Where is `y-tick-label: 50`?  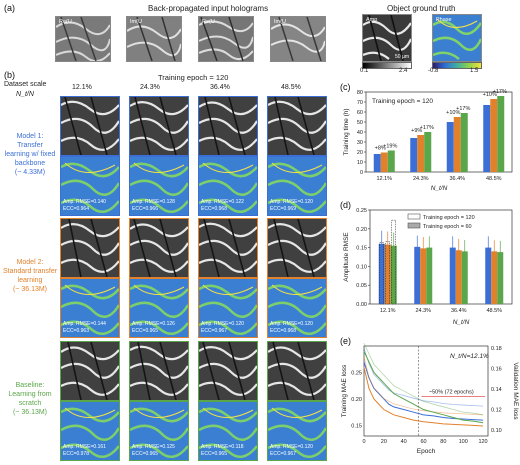
y-tick-label: 50 is located at coordinates (360, 123).